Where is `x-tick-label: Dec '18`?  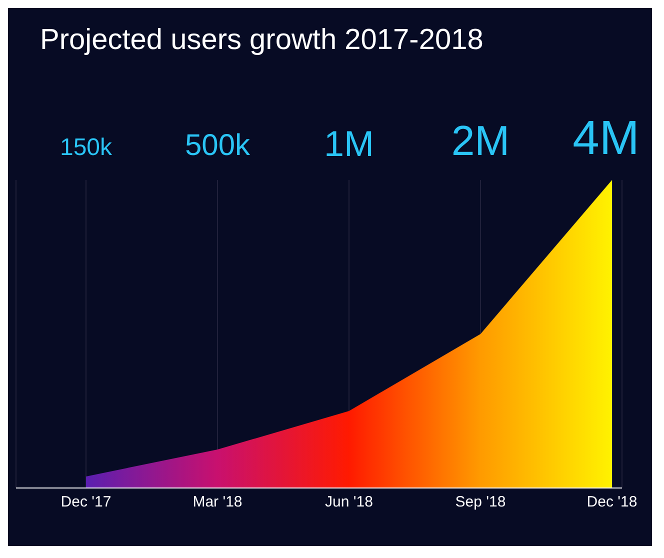 x-tick-label: Dec '18 is located at coordinates (612, 502).